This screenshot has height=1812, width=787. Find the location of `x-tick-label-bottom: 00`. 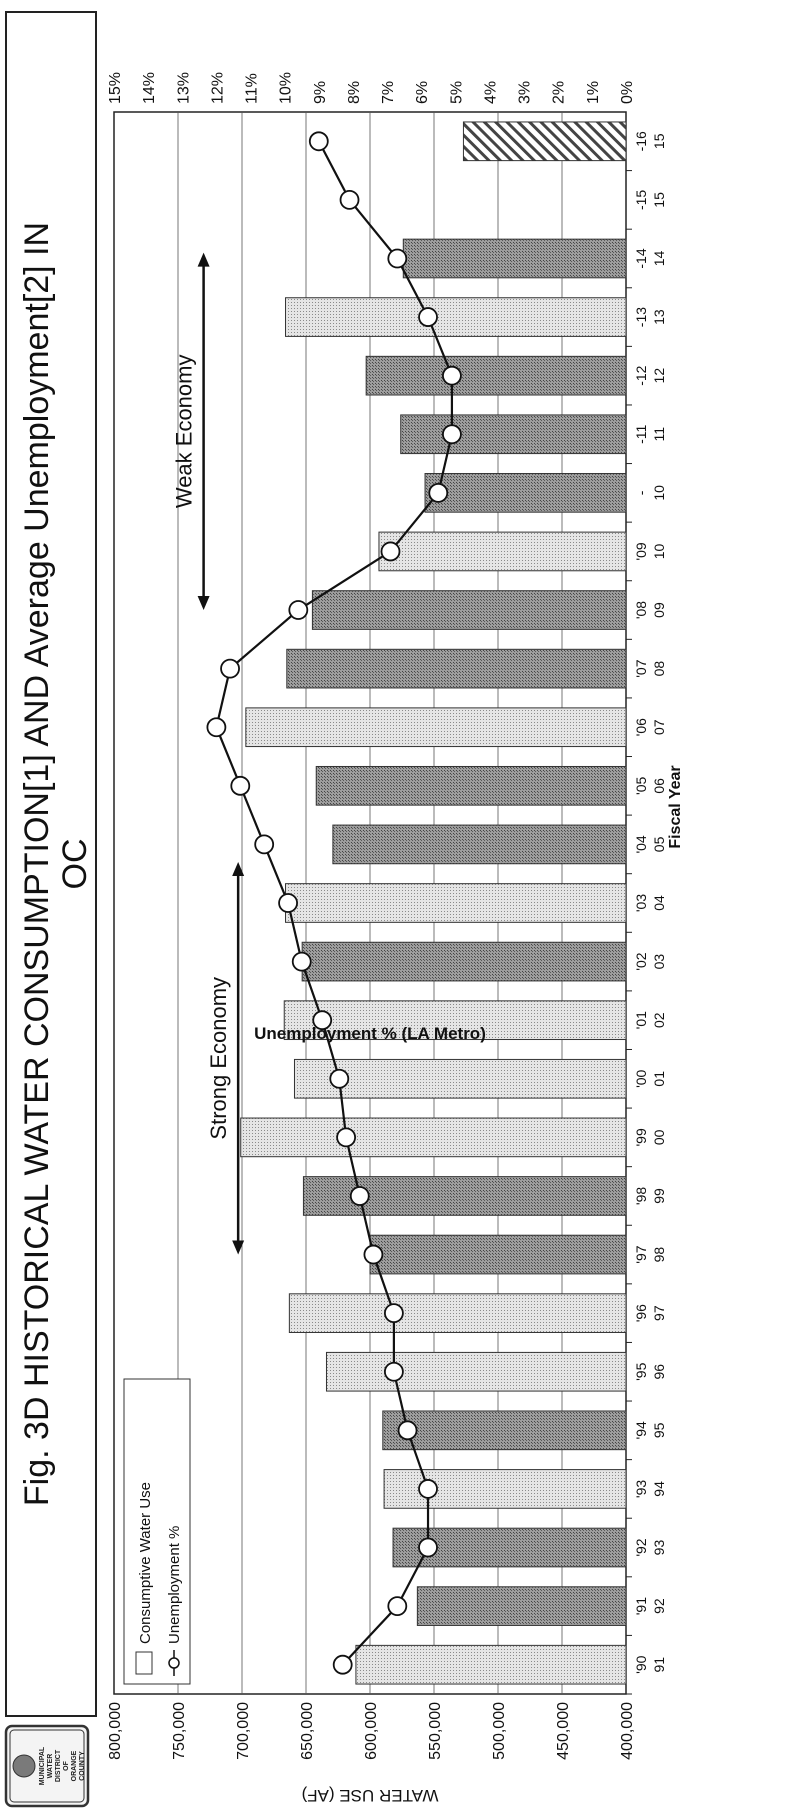

x-tick-label-bottom: 00 is located at coordinates (659, 1137).